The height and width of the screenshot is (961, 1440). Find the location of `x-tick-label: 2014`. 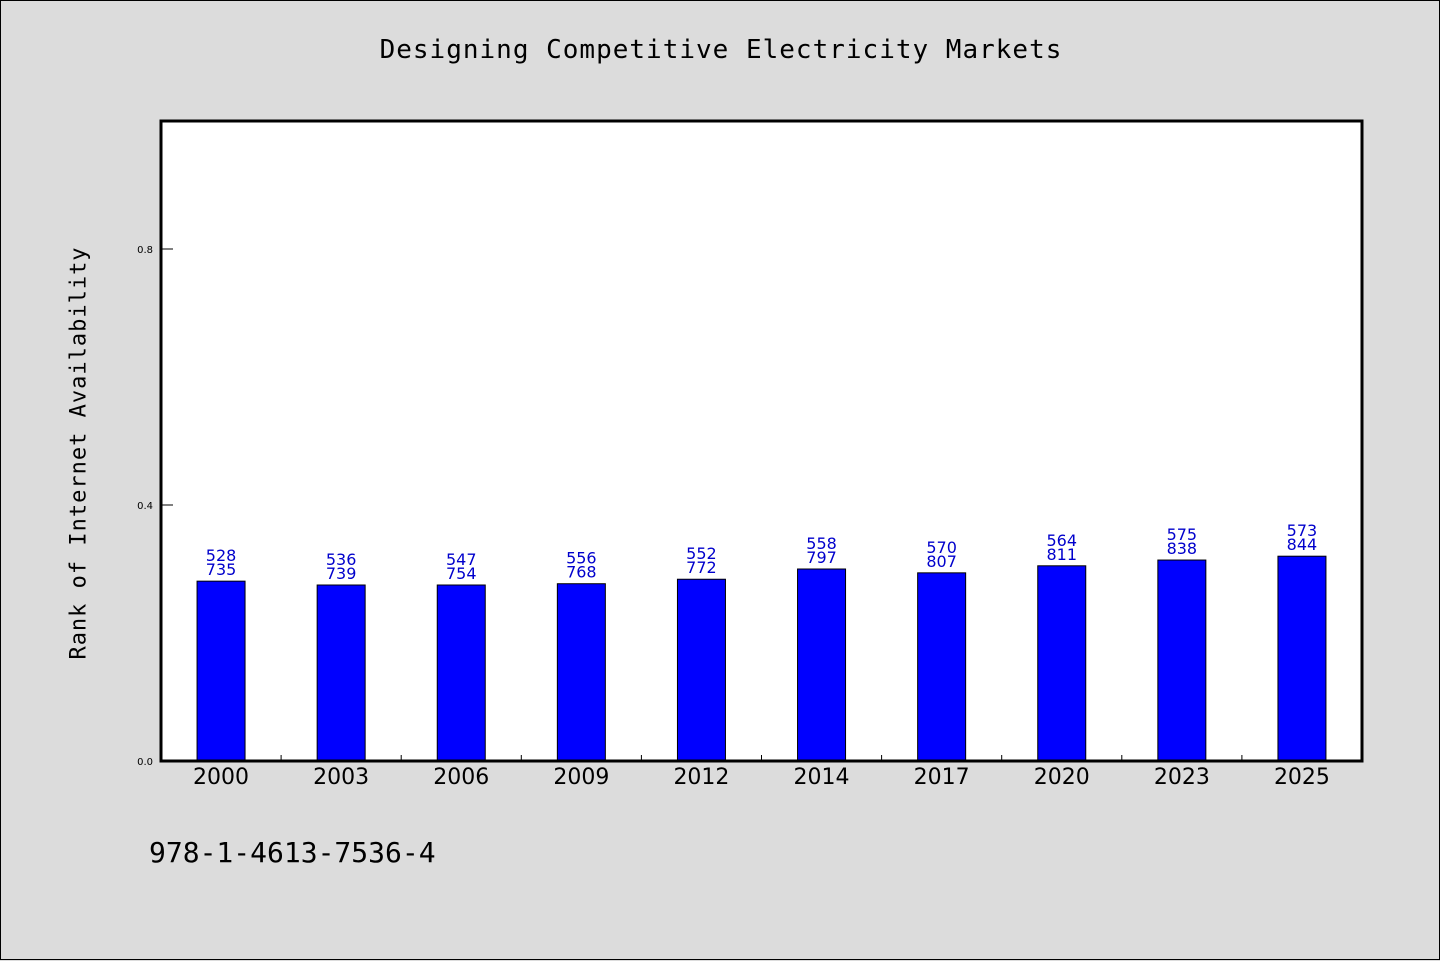

x-tick-label: 2014 is located at coordinates (822, 777).